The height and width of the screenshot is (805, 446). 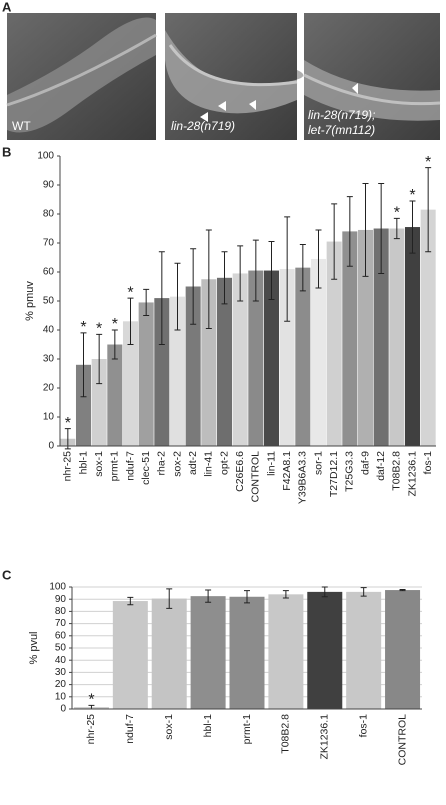 I want to click on x-tick-label: Y39B6A3.3, so click(x=303, y=477).